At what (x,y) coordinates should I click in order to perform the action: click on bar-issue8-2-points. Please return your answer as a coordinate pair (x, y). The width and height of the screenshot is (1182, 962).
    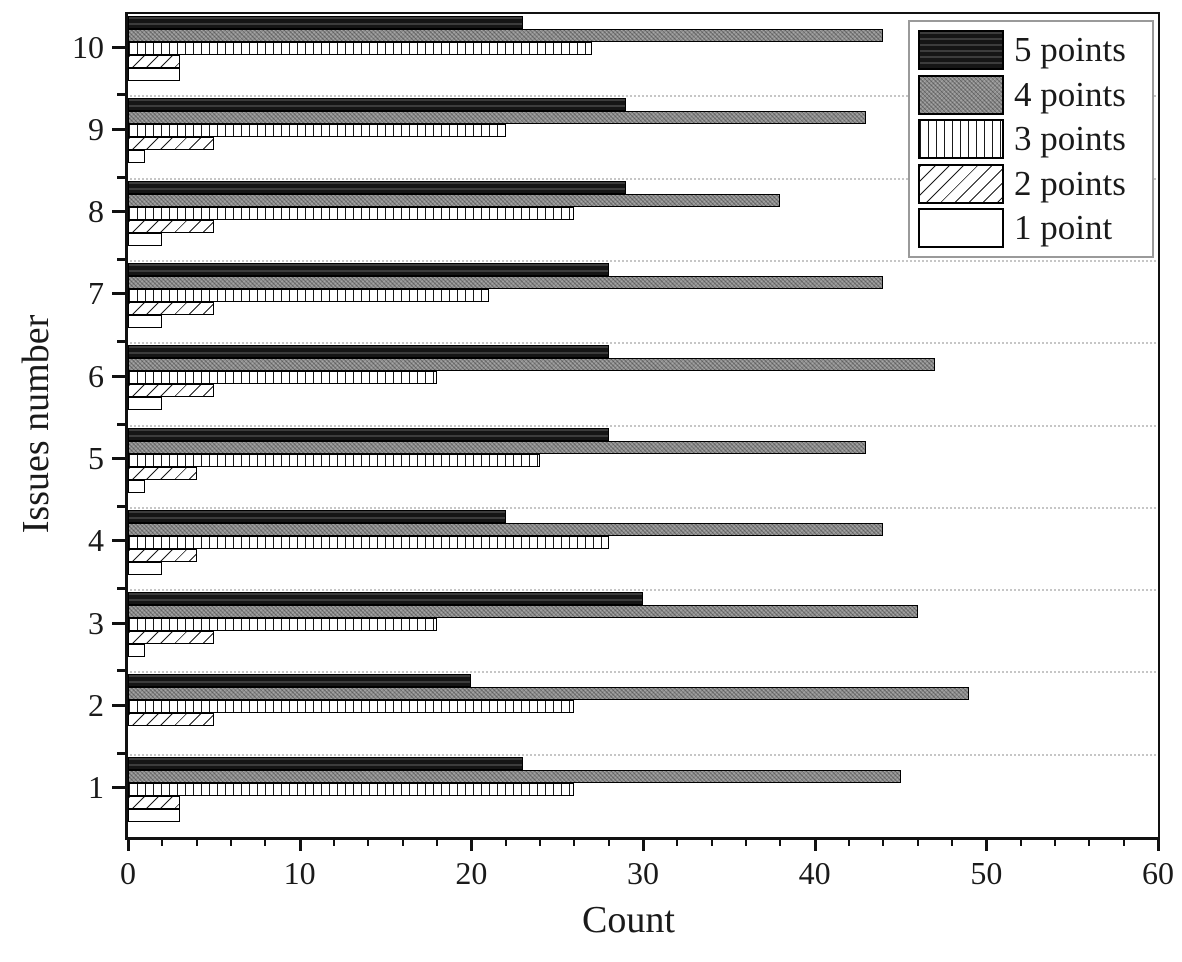
    Looking at the image, I should click on (171, 226).